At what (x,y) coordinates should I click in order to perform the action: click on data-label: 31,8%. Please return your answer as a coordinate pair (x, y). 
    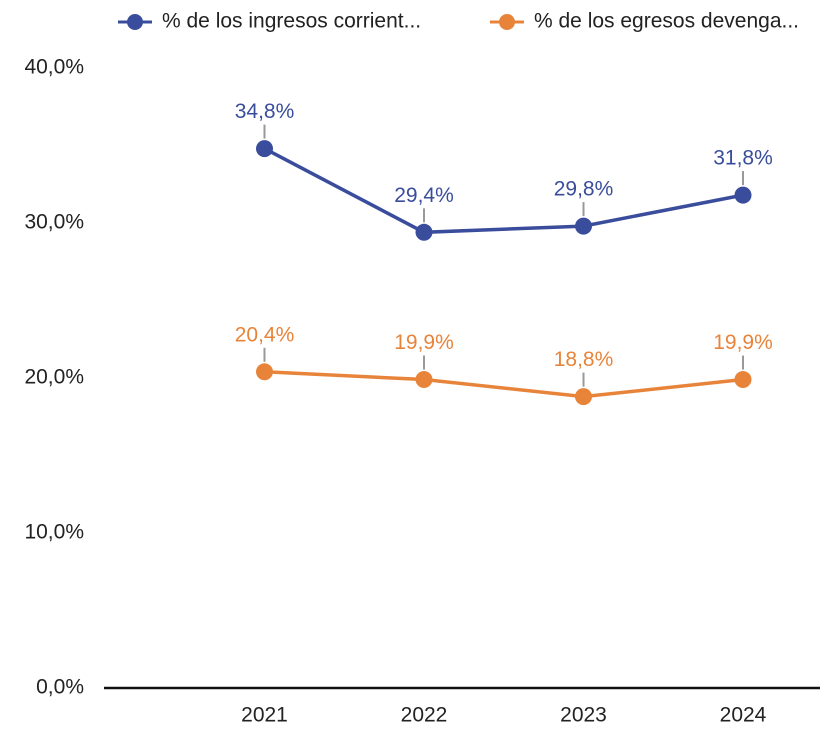
    Looking at the image, I should click on (743, 158).